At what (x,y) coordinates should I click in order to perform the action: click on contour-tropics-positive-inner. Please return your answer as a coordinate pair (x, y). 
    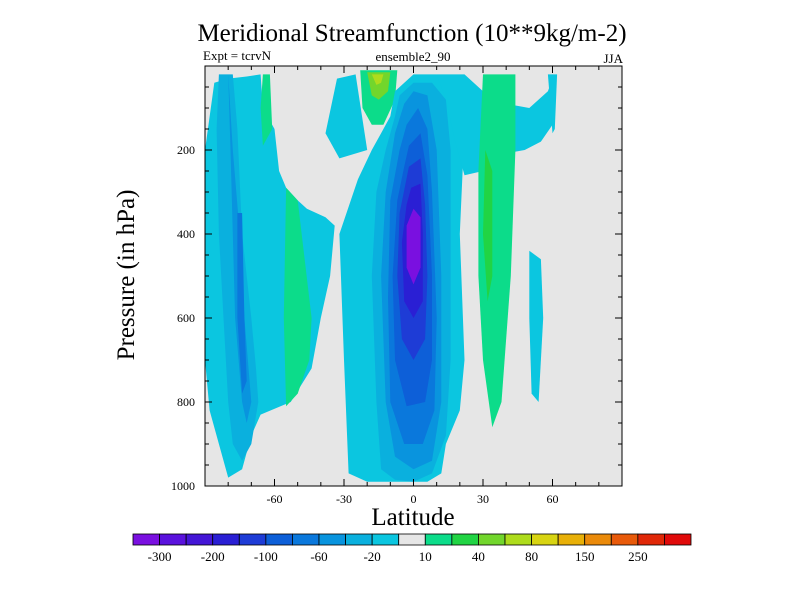
    Looking at the image, I should click on (379, 86).